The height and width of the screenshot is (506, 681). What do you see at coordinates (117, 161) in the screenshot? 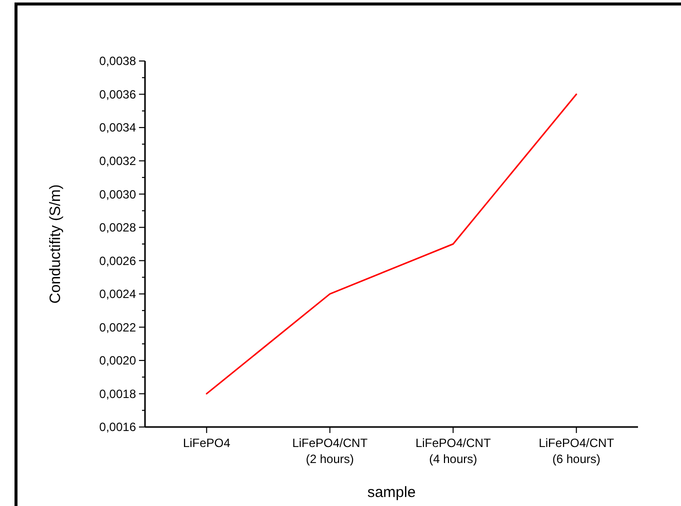
I see `y-tick-label: 0,0032` at bounding box center [117, 161].